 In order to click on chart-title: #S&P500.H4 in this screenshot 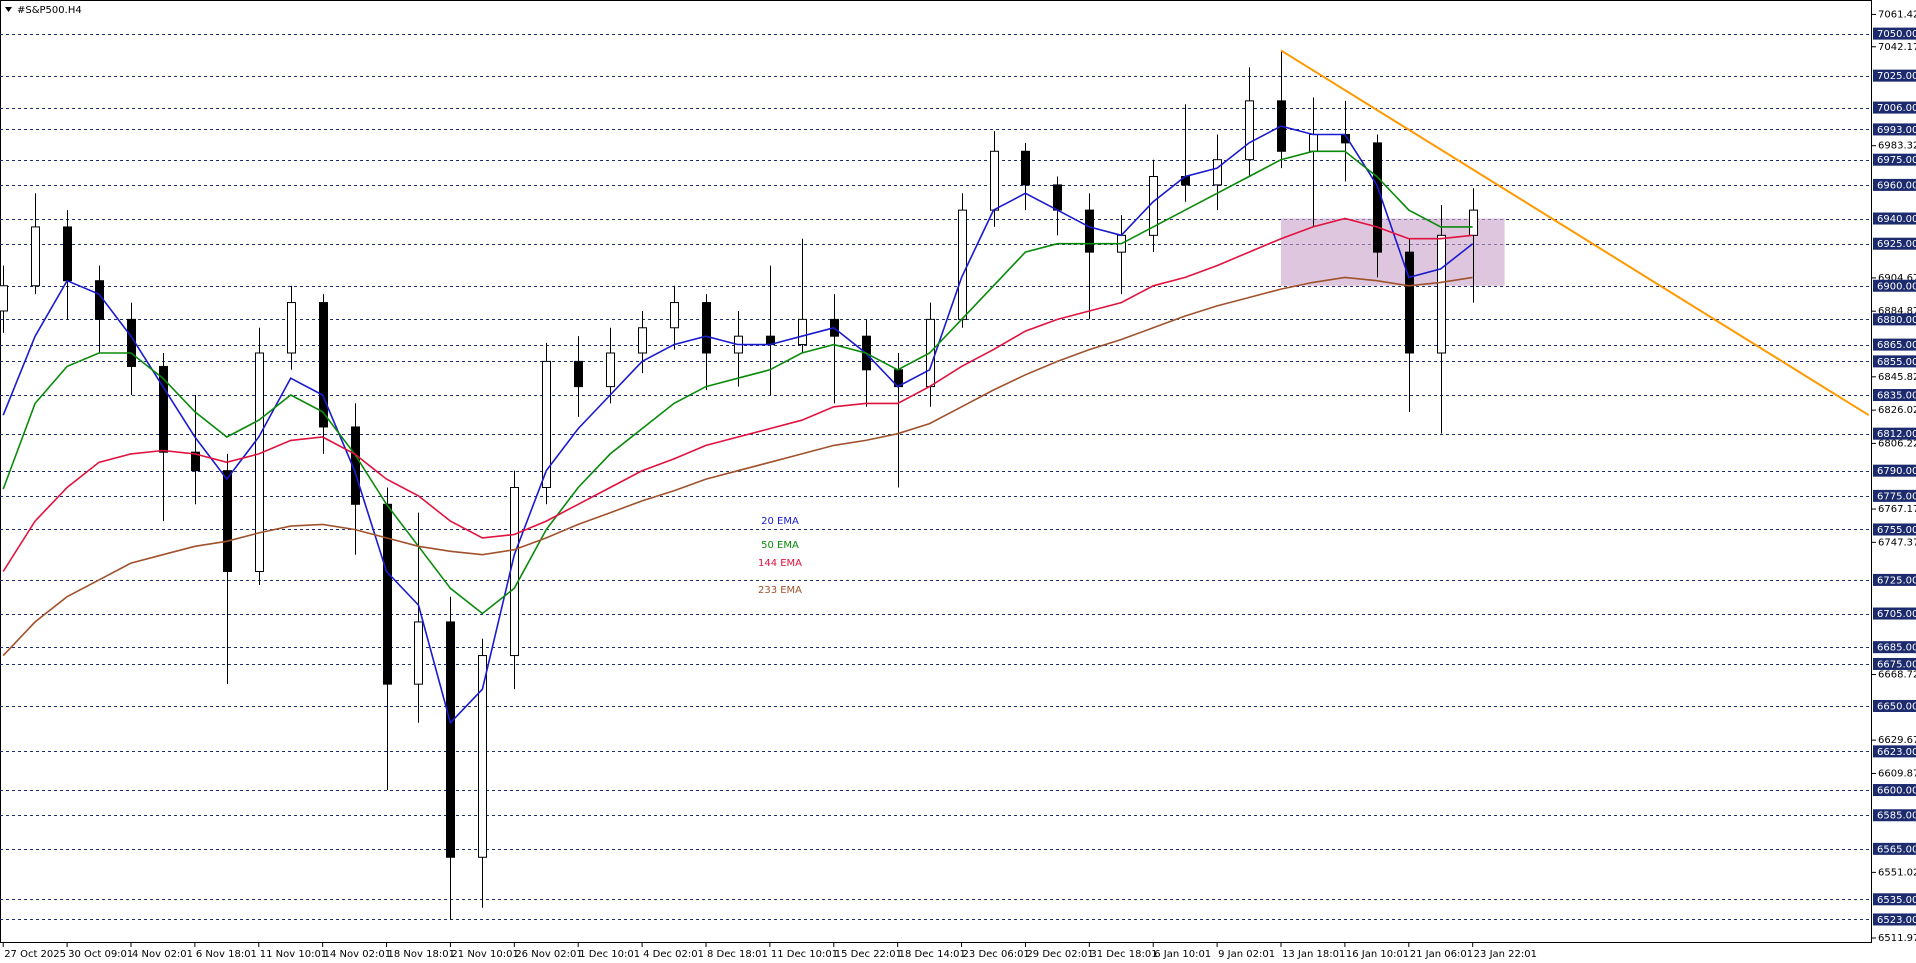, I will do `click(49, 10)`.